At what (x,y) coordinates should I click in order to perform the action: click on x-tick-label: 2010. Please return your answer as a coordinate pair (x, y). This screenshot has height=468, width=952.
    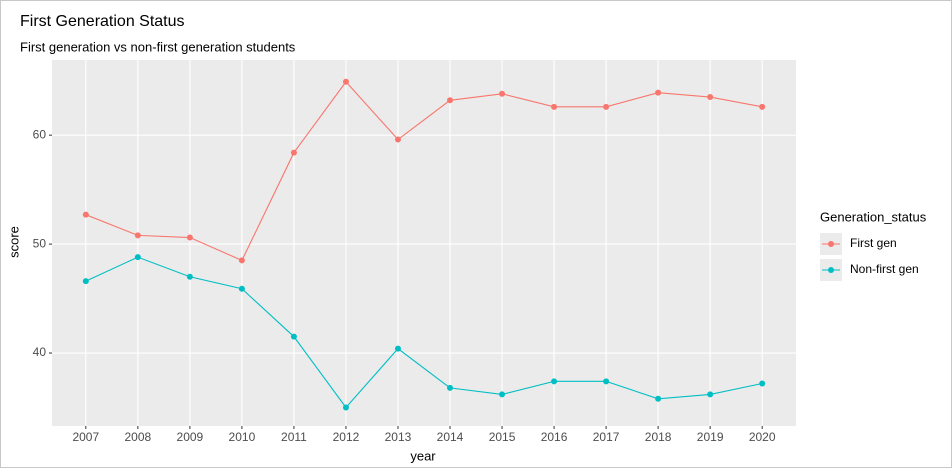
    Looking at the image, I should click on (242, 437).